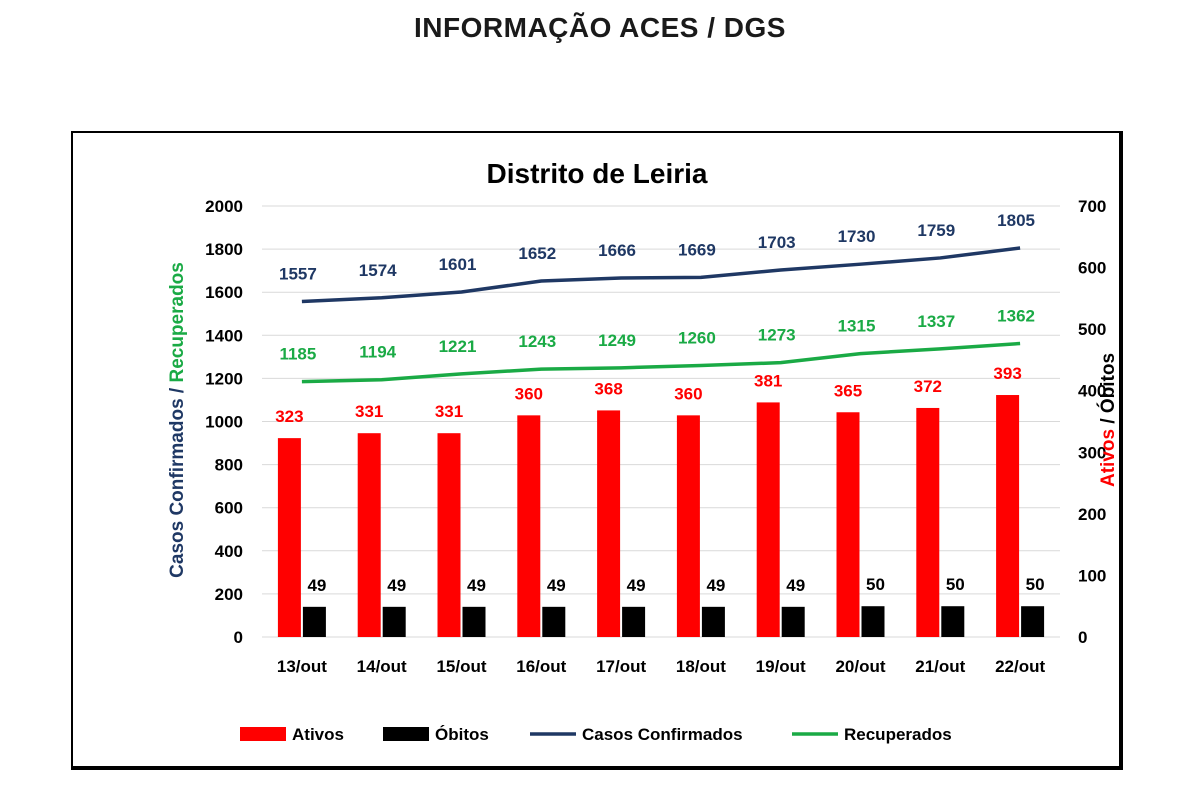  What do you see at coordinates (928, 386) in the screenshot?
I see `data-label-ativos: 372` at bounding box center [928, 386].